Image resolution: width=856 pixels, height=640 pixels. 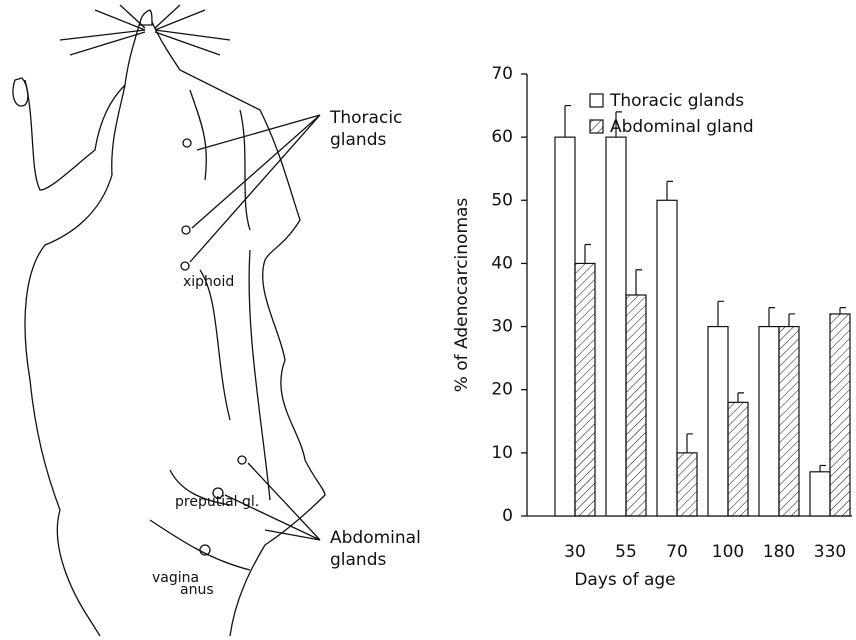 What do you see at coordinates (626, 552) in the screenshot?
I see `x-tick-label: 55` at bounding box center [626, 552].